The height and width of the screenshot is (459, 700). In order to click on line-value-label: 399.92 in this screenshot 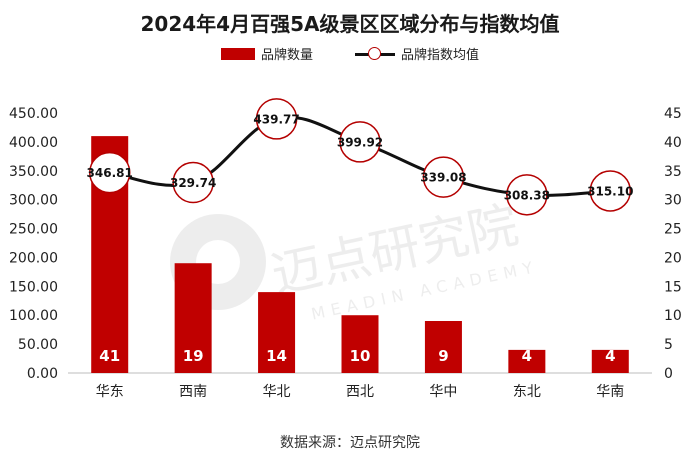, I will do `click(360, 142)`.